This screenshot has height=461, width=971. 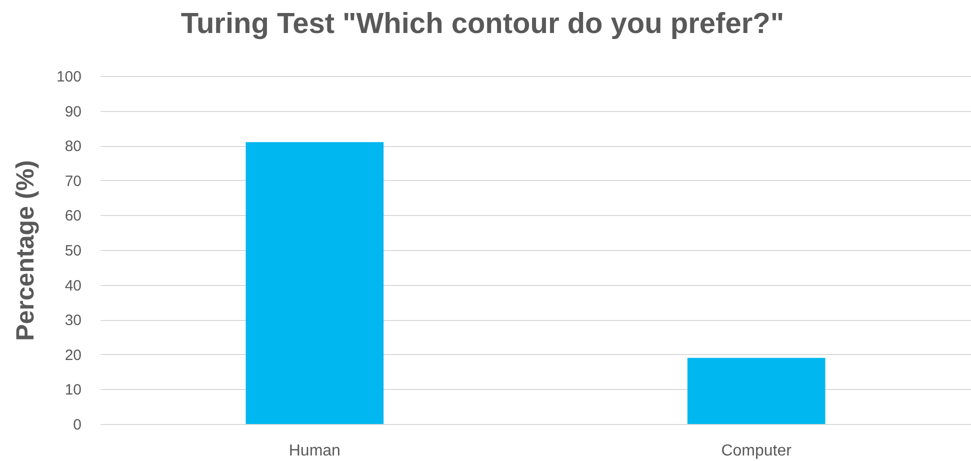 I want to click on y-tick-label: 40, so click(x=73, y=285).